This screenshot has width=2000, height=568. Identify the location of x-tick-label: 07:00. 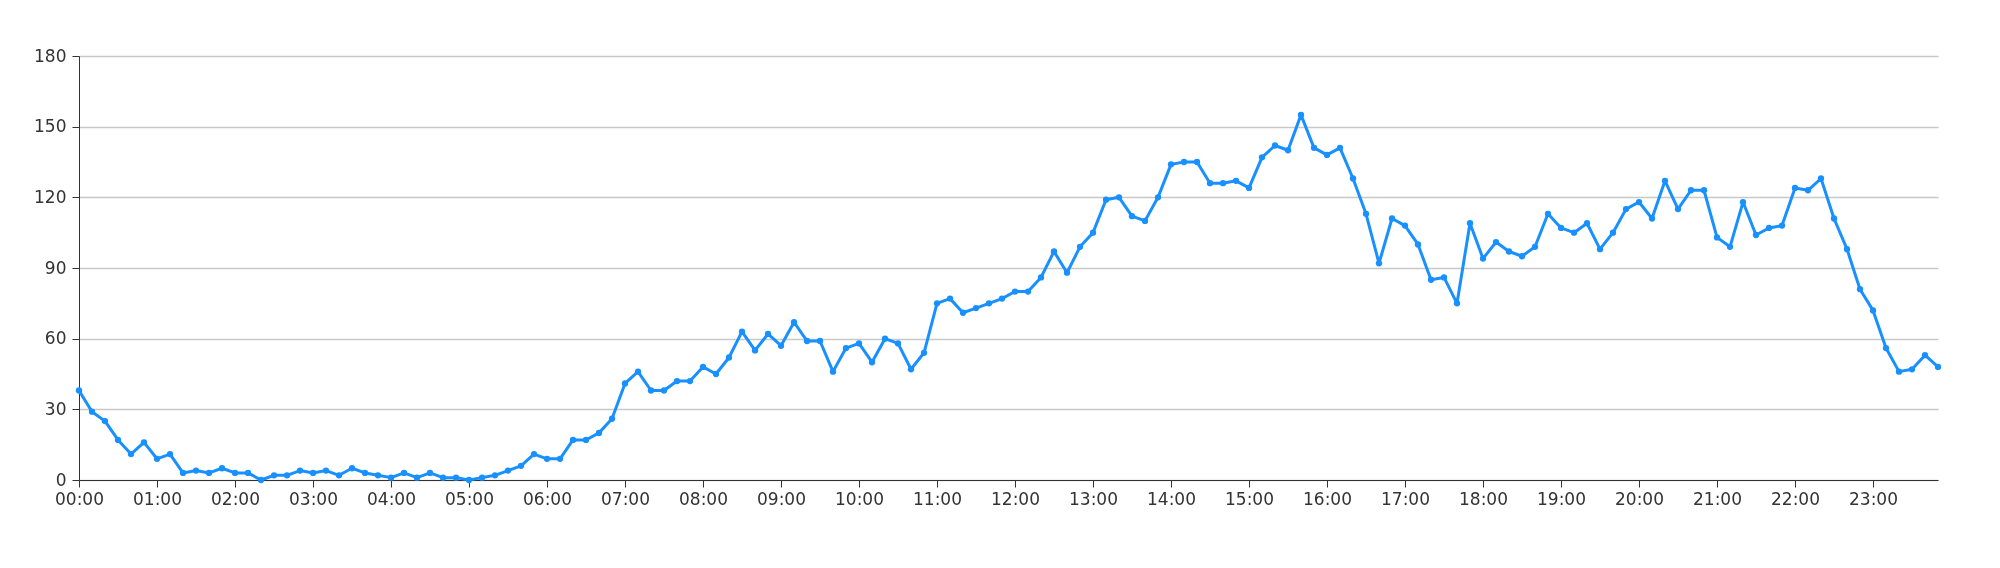
(625, 498).